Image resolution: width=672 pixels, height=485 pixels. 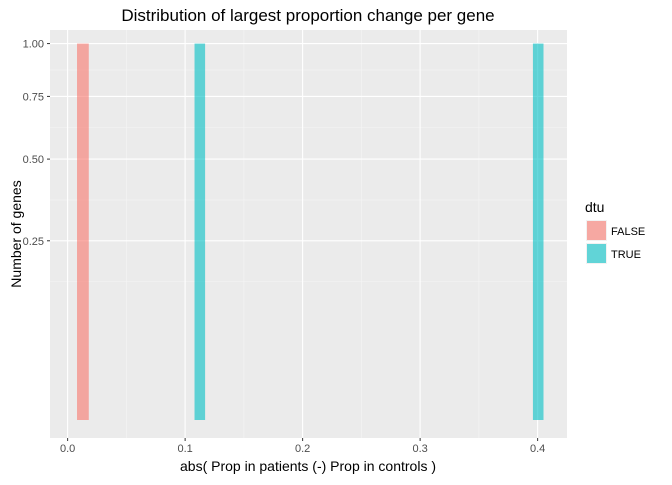 I want to click on y-axis-title: Number of genes, so click(x=16, y=233).